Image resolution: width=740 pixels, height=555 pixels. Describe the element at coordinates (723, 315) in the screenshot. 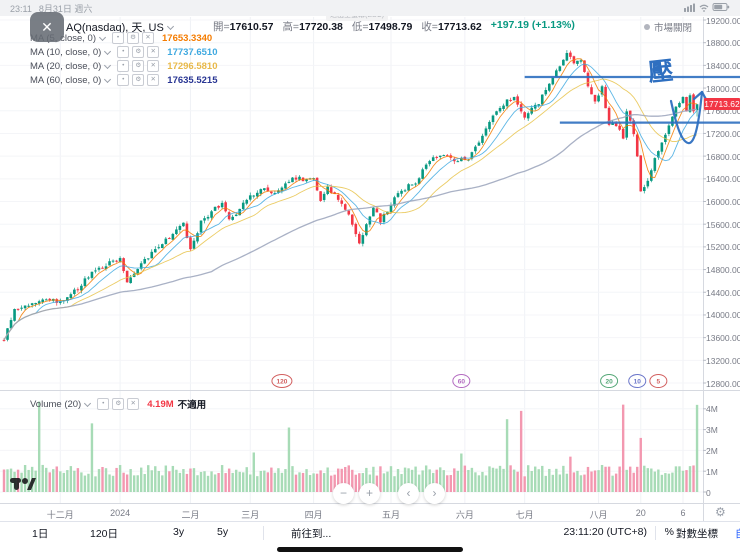

I see `price-tick-label: 14000.00` at that location.